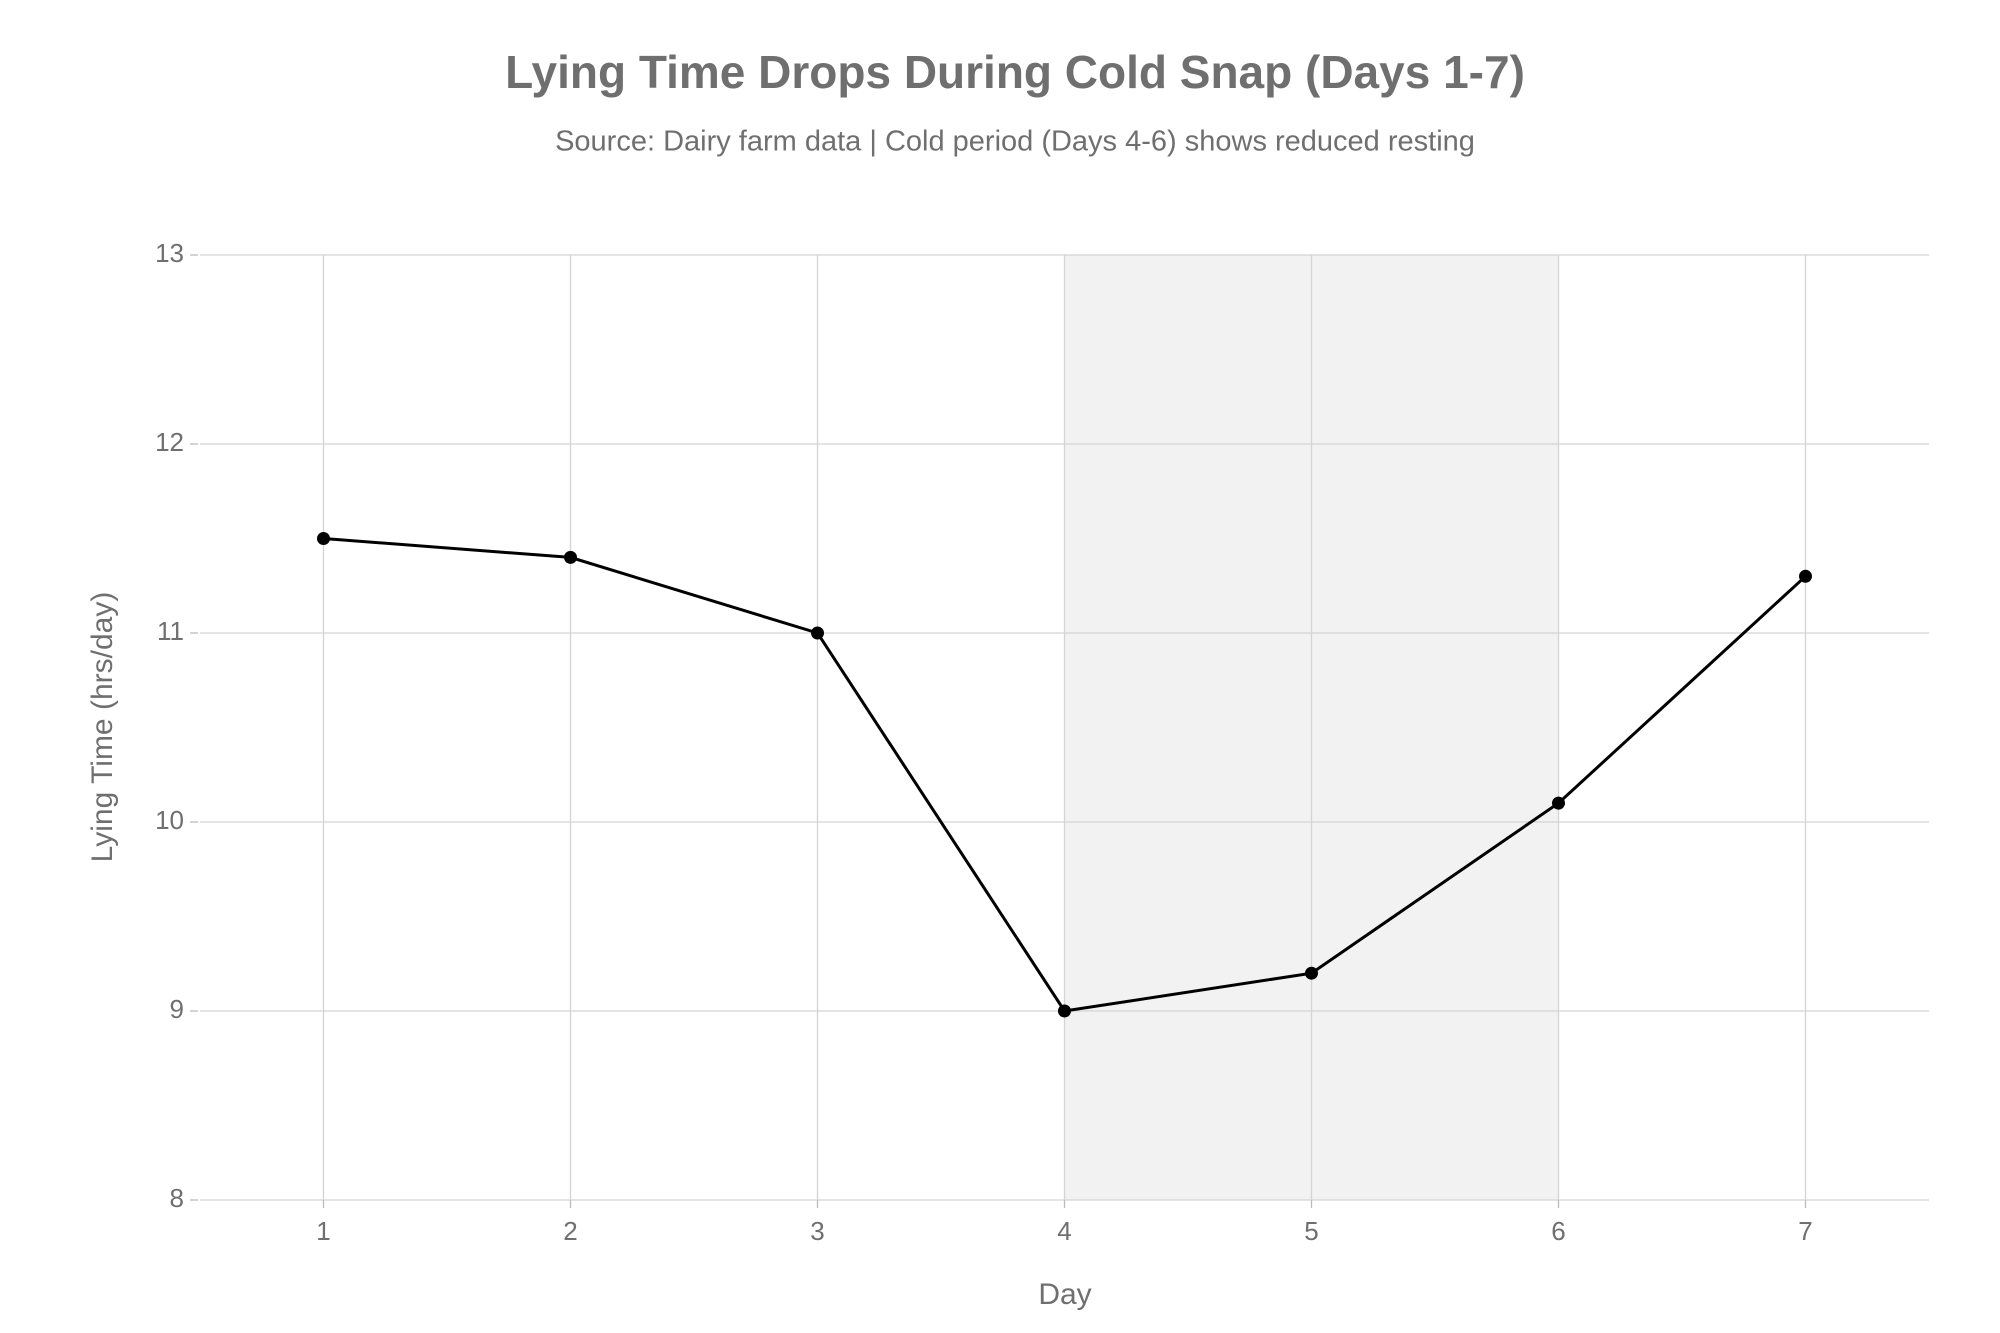 The height and width of the screenshot is (1333, 2000). I want to click on x-tick-label: 1, so click(323, 1231).